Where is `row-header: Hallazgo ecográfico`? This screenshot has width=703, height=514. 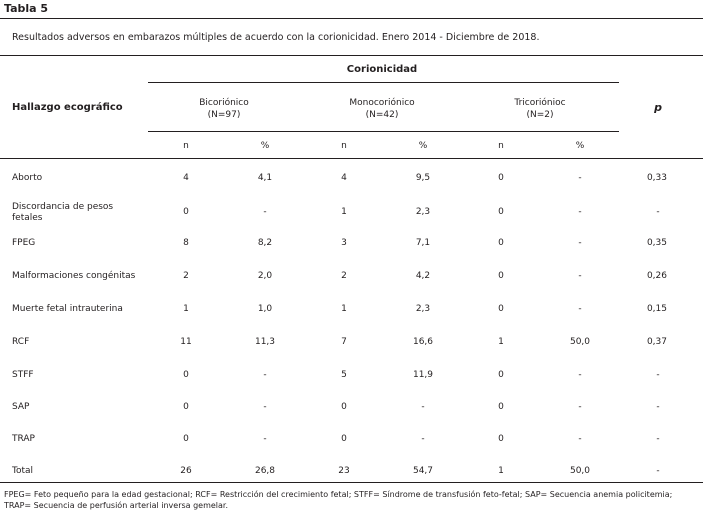
row-header: Hallazgo ecográfico is located at coordinates (67, 107).